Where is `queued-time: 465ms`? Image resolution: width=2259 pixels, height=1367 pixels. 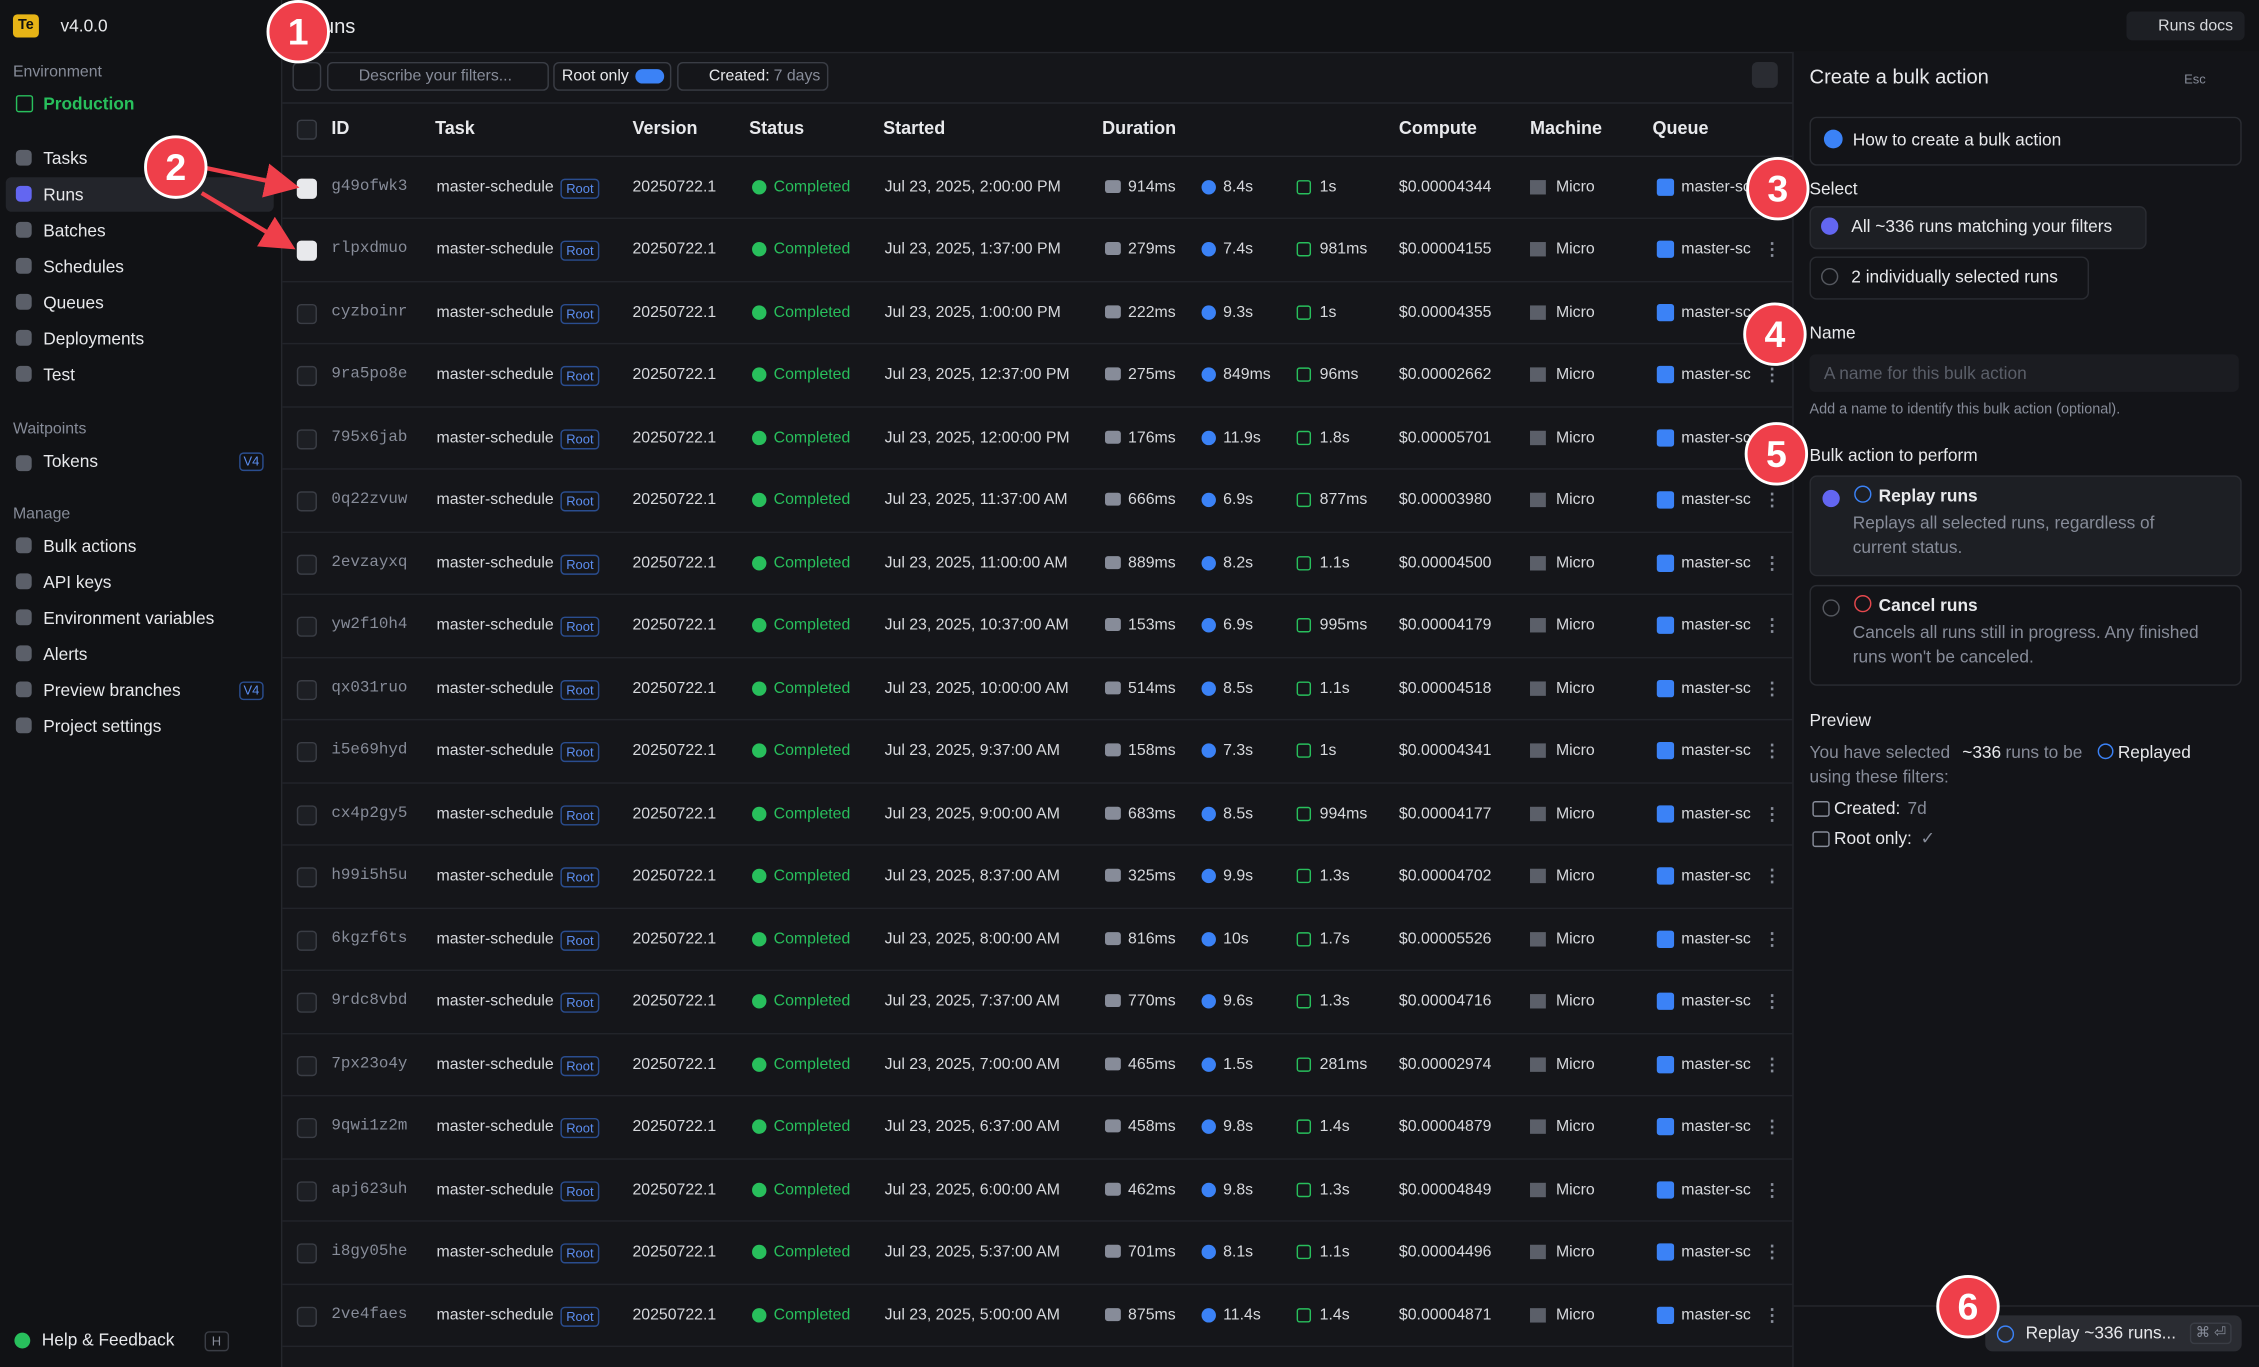
queued-time: 465ms is located at coordinates (1152, 1064).